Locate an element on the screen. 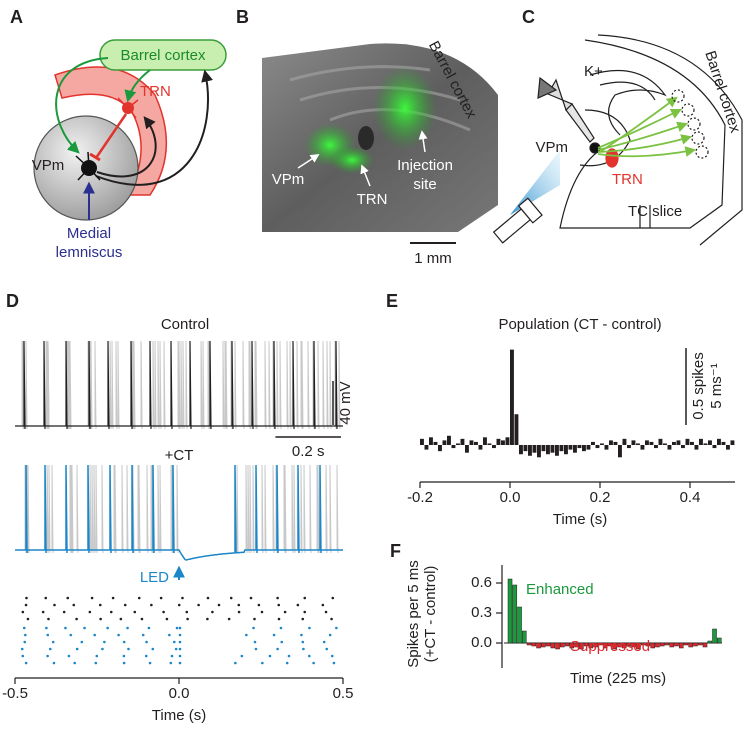 This screenshot has height=735, width=749. light-beam is located at coordinates (535, 182).